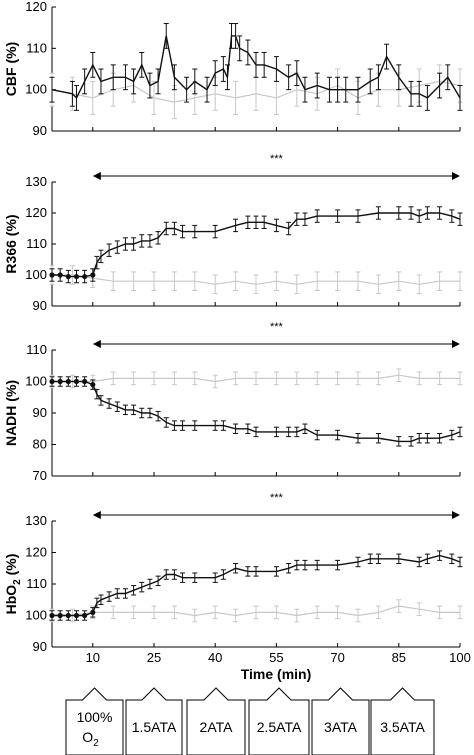 The width and height of the screenshot is (474, 755). I want to click on pressure-box-label: 1.5ATA, so click(154, 727).